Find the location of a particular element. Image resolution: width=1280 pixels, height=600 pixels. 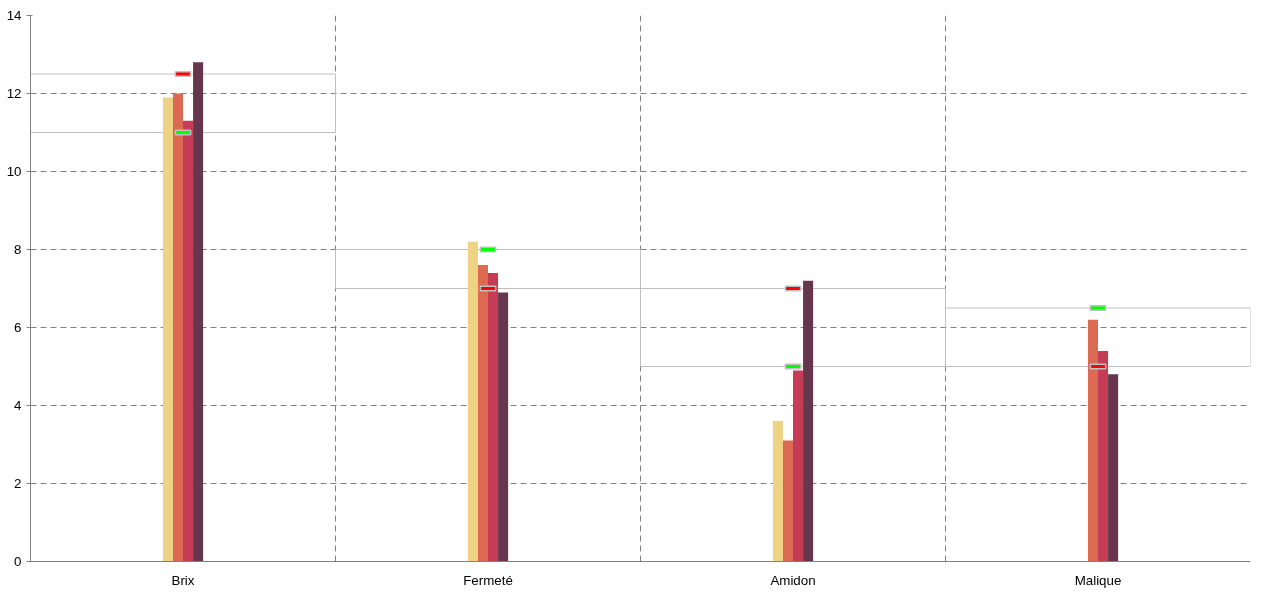

y-tick-label: 10 is located at coordinates (14, 171).